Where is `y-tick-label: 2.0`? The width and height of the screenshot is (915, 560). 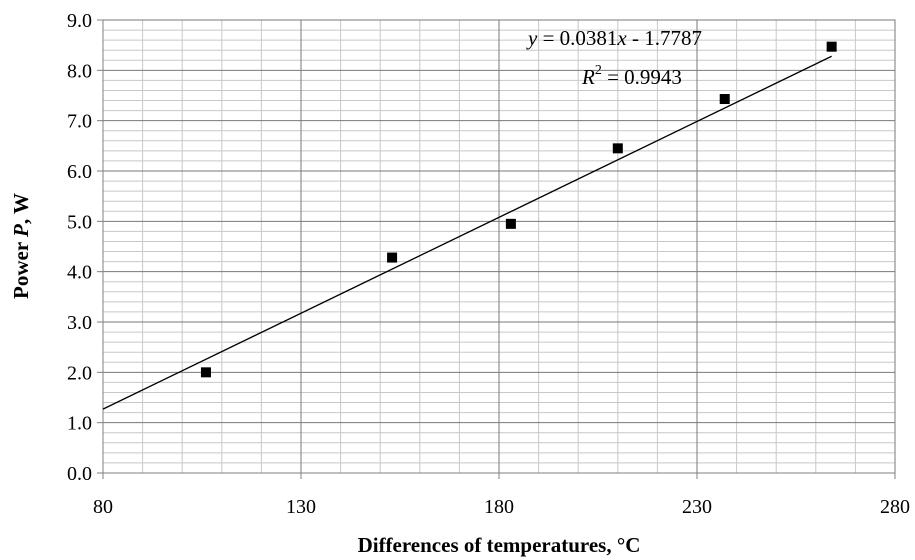
y-tick-label: 2.0 is located at coordinates (79, 373).